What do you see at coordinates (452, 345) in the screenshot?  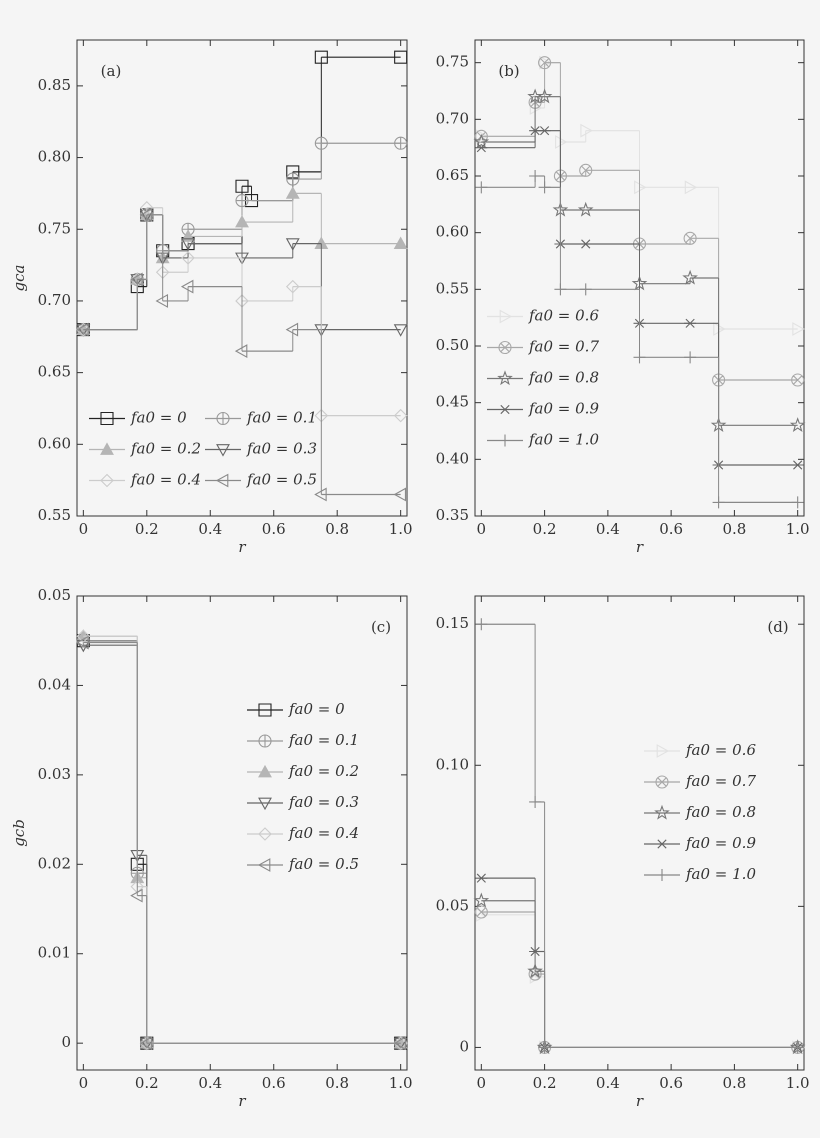 I see `y-tick-label: 0.50` at bounding box center [452, 345].